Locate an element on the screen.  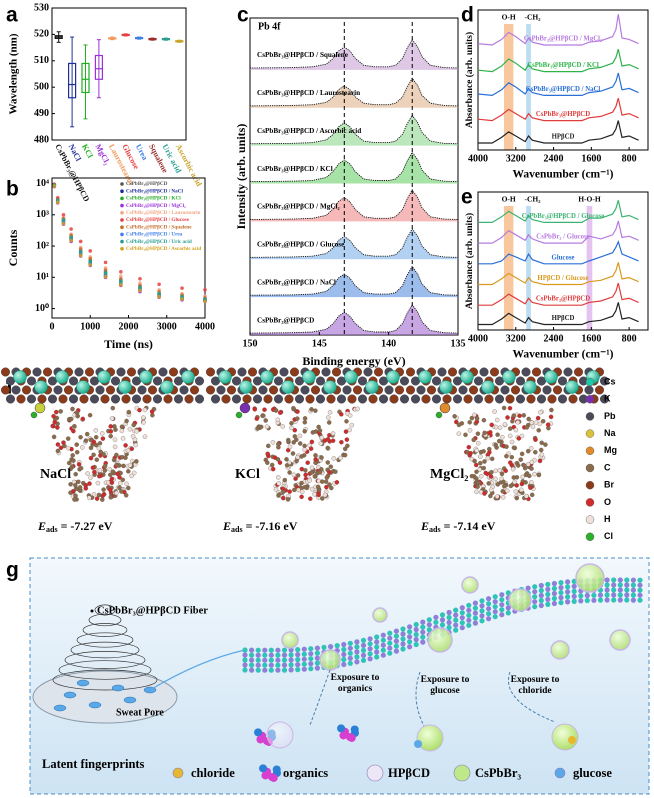
energy-value: = -7.14 eV is located at coordinates (470, 526).